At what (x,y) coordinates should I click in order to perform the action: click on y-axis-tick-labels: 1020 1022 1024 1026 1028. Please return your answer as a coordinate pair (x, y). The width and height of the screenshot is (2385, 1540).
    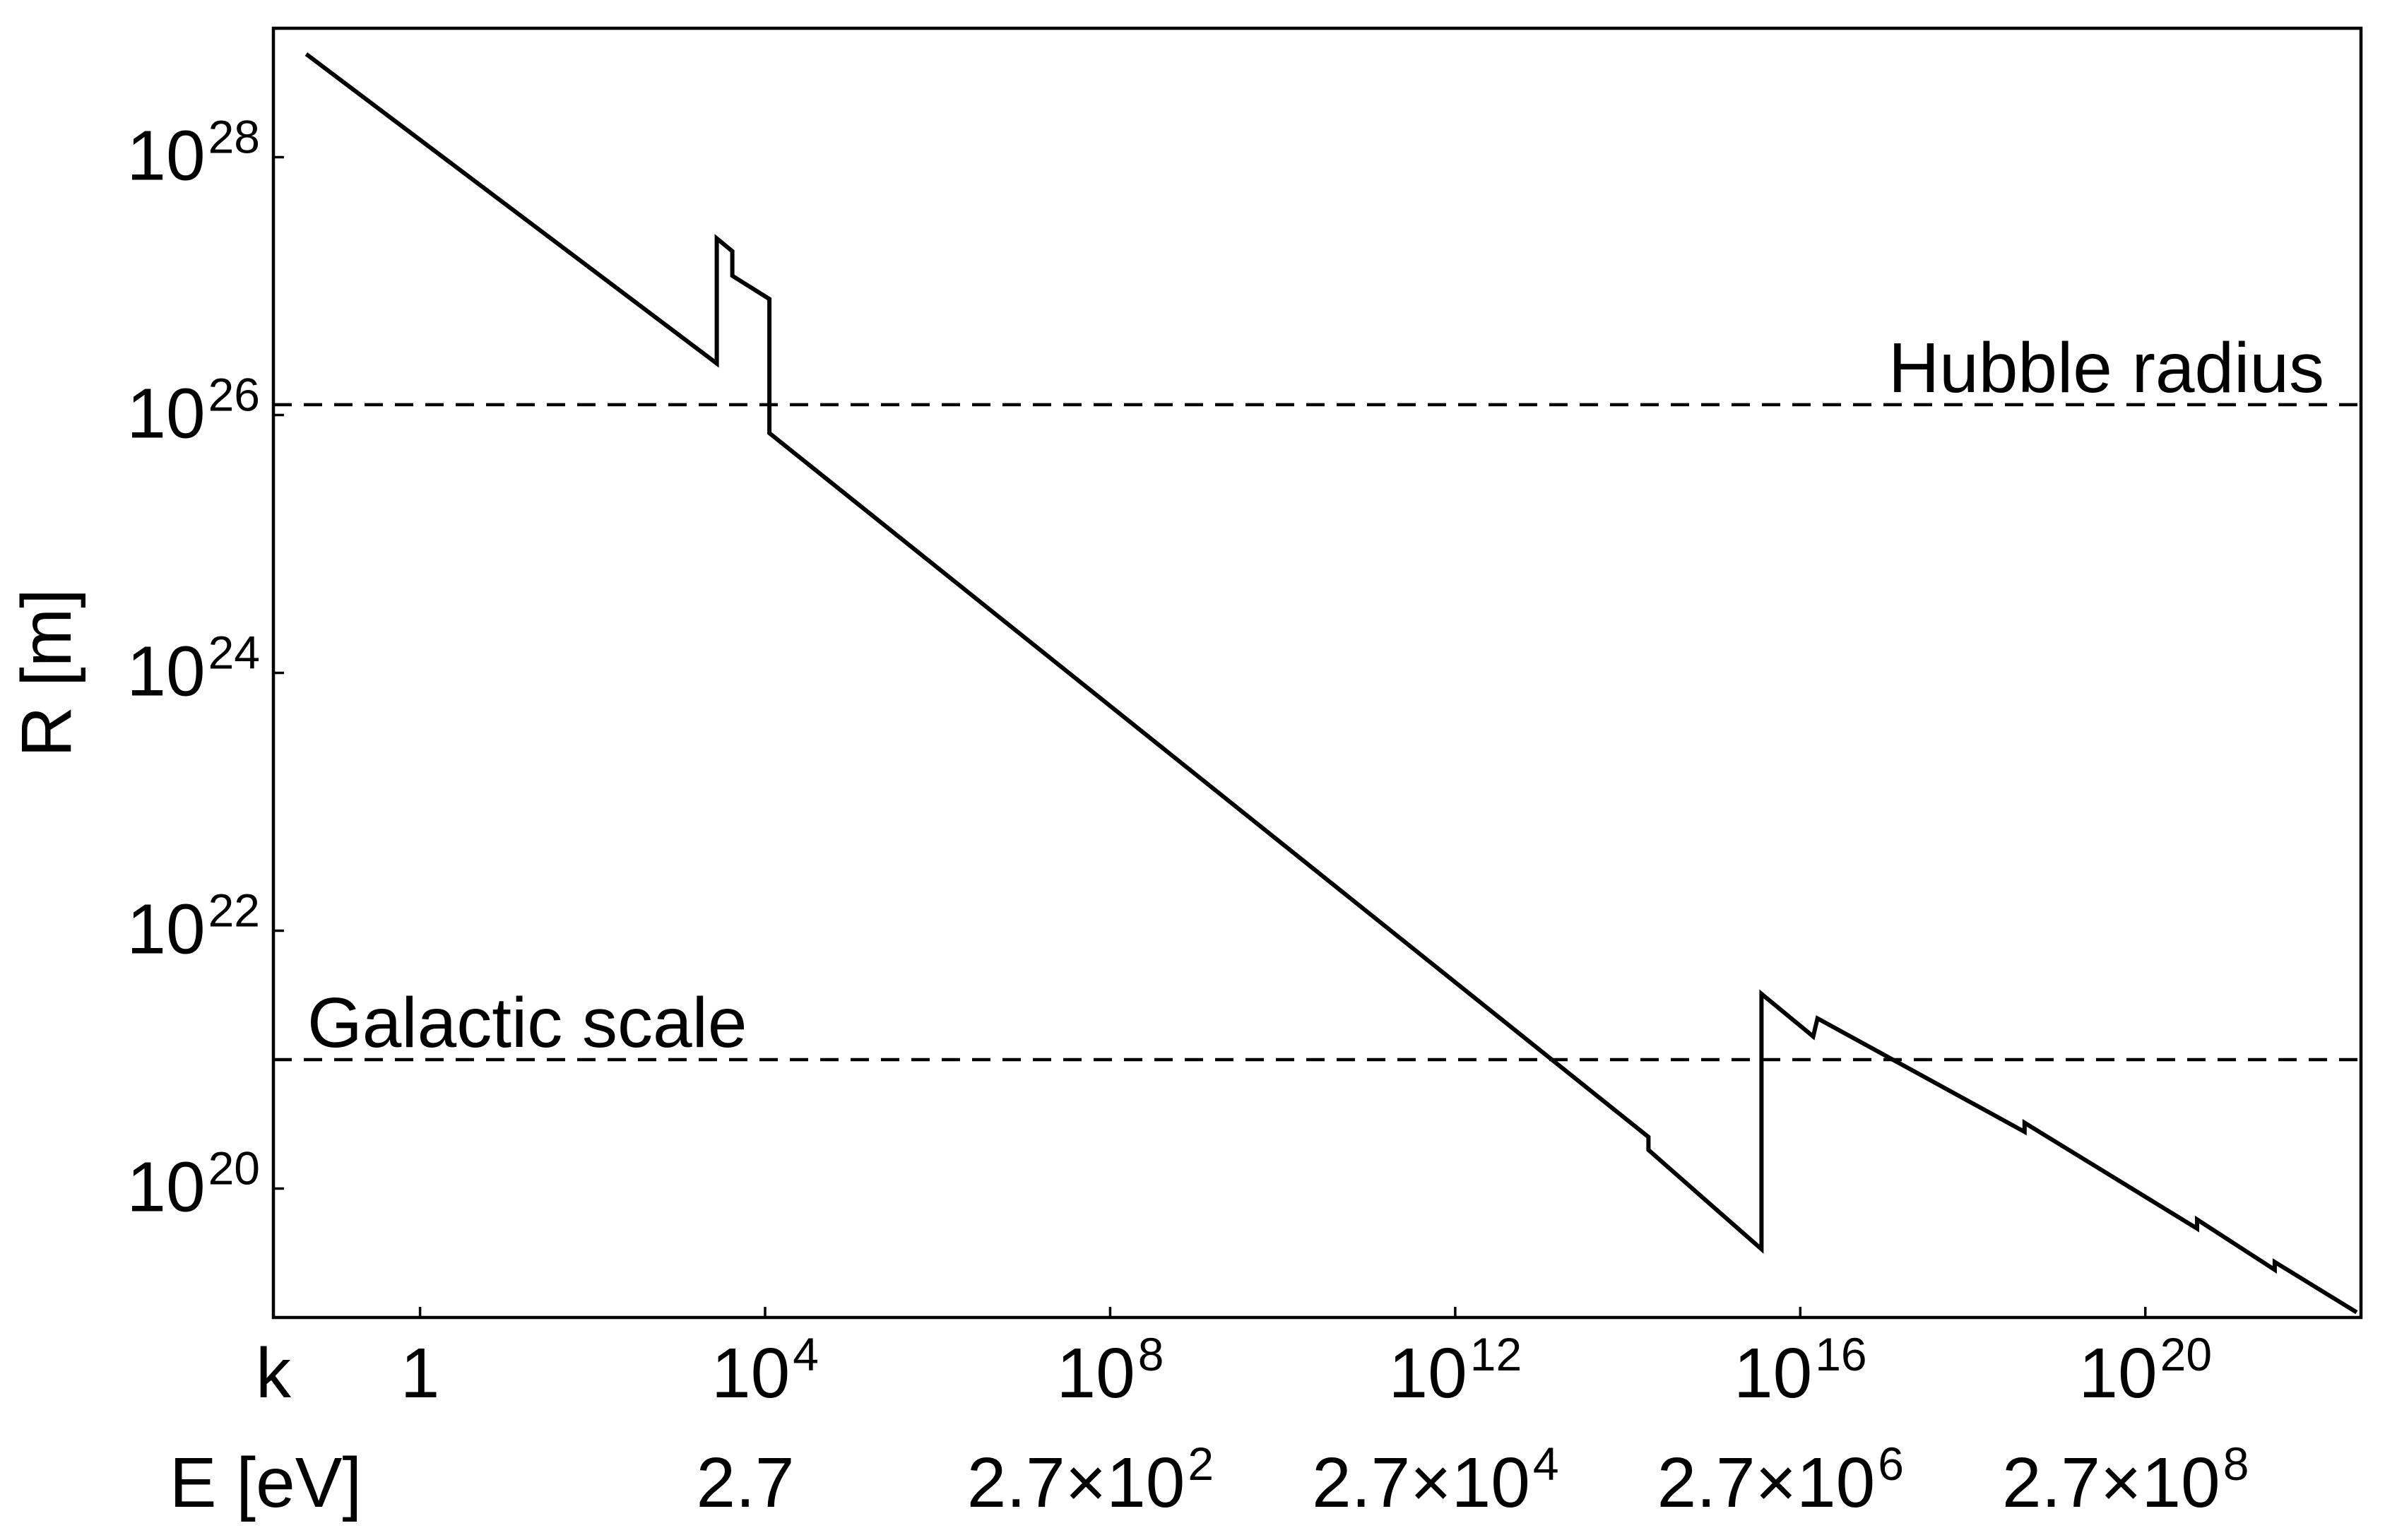
    Looking at the image, I should click on (193, 669).